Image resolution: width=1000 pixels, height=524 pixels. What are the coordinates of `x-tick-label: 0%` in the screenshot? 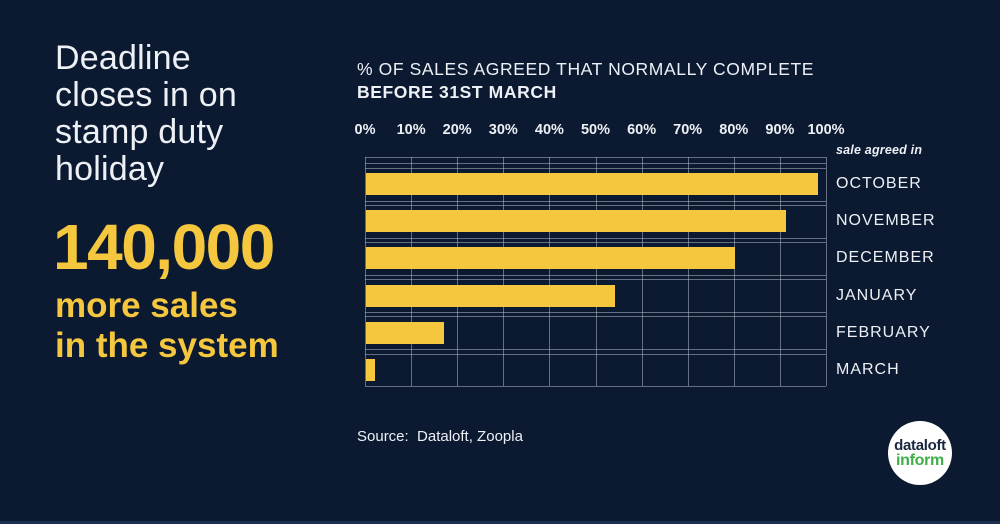 It's located at (365, 130).